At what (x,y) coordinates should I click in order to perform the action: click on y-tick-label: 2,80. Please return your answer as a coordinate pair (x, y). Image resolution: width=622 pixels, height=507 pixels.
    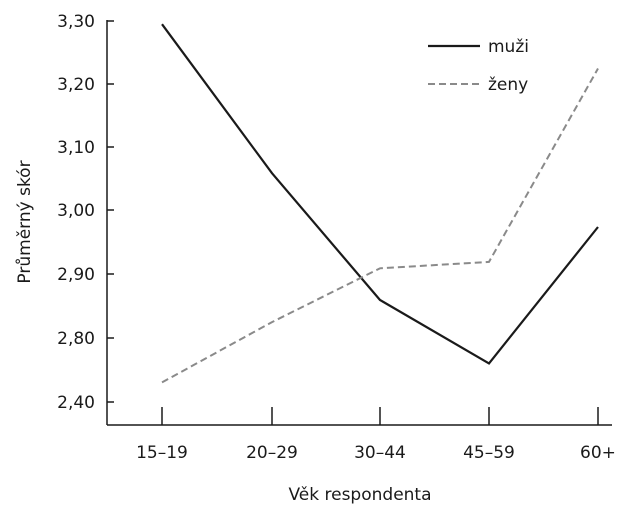
    Looking at the image, I should click on (76, 339).